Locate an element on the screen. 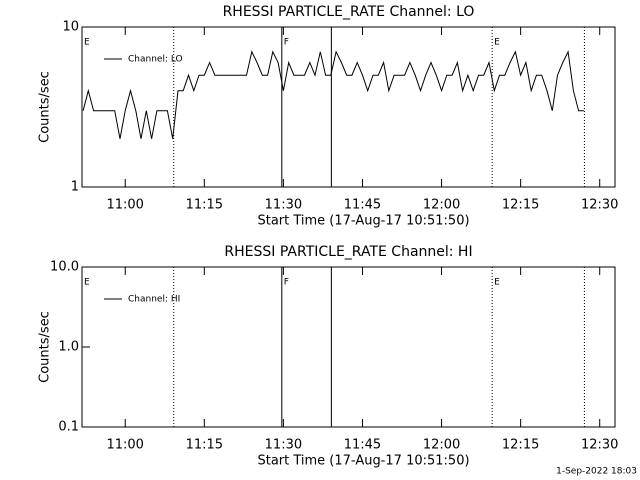 The image size is (640, 480). chart-title: RHESSI PARTICLE_RATE Channel: HI is located at coordinates (348, 252).